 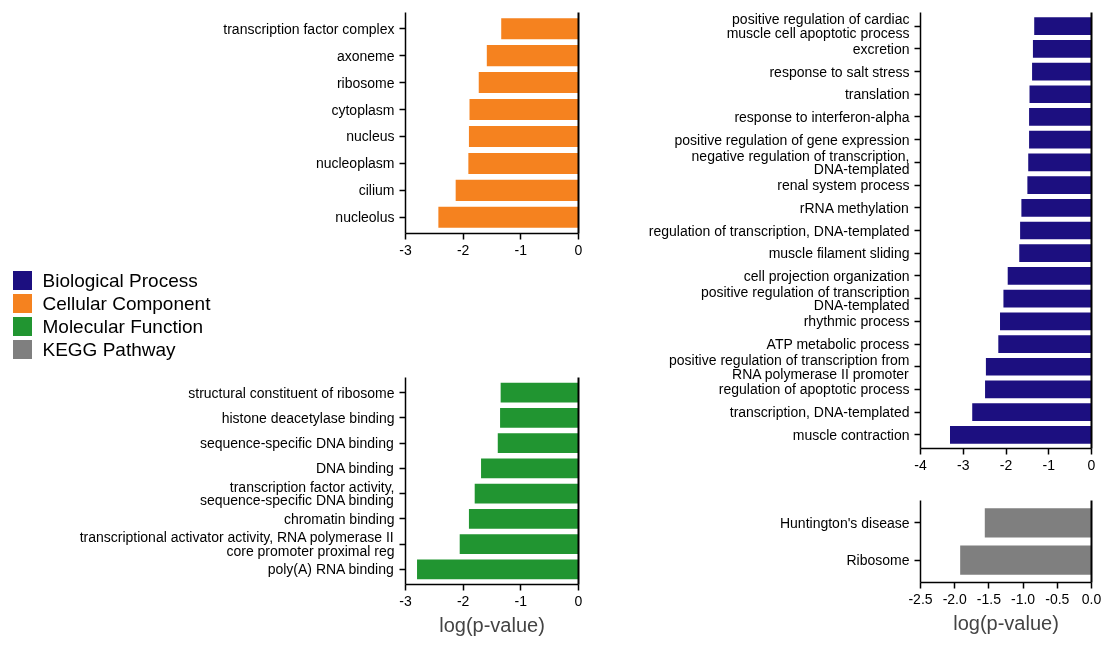 I want to click on y-tick-label: response to interferon-alpha, so click(x=822, y=116).